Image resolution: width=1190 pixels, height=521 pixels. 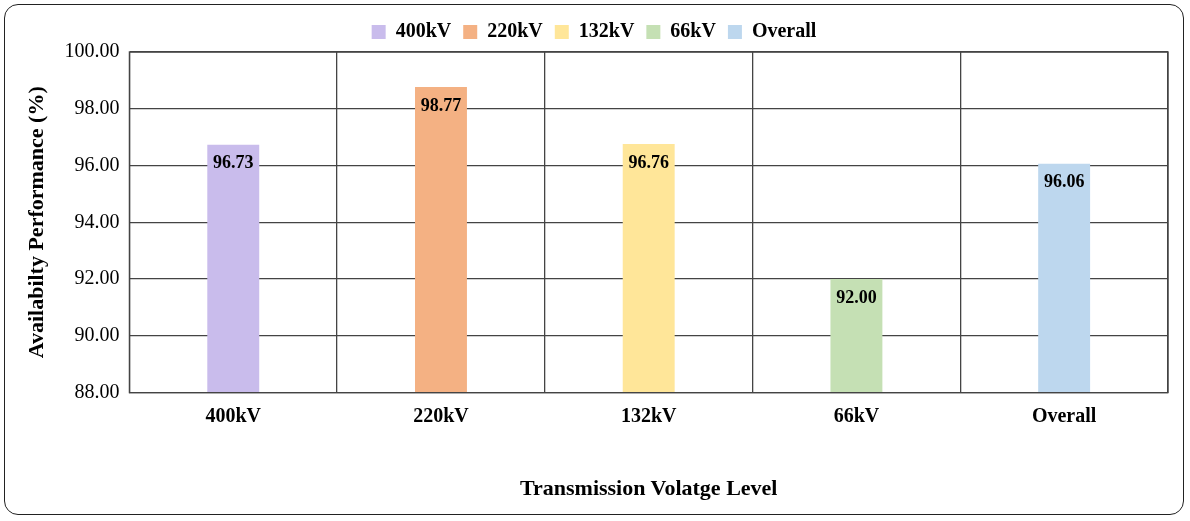 I want to click on data-label: 98.77, so click(x=441, y=104).